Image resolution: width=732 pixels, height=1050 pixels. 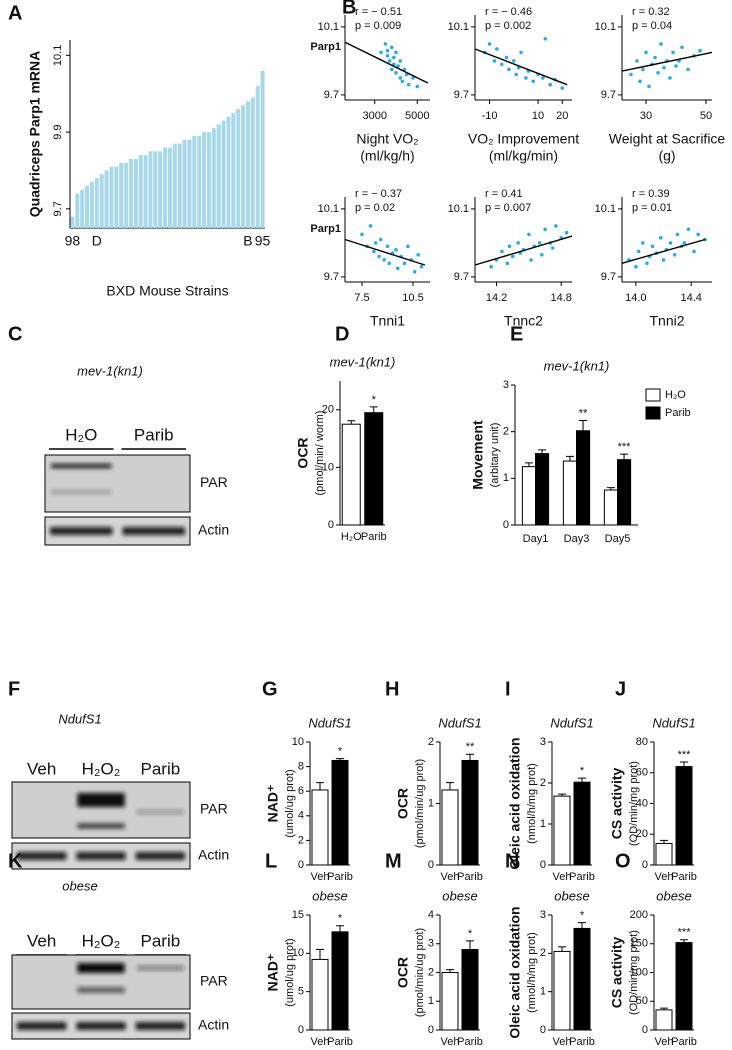 I want to click on panel-letter: C, so click(x=15, y=334).